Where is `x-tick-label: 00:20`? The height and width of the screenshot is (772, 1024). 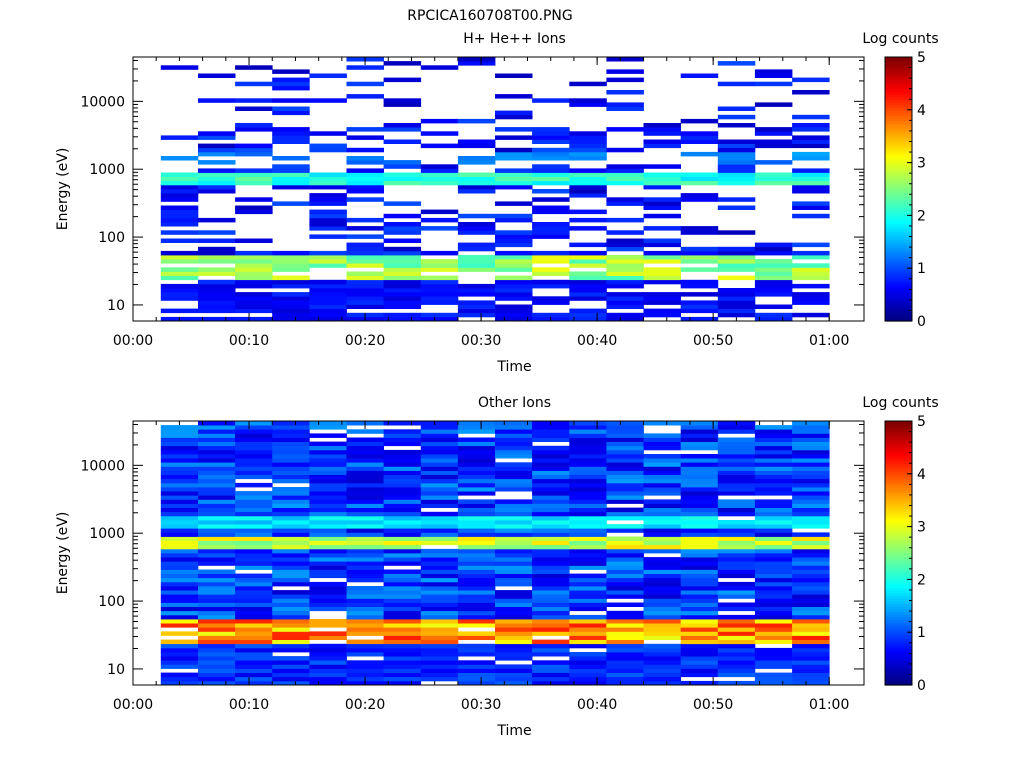 x-tick-label: 00:20 is located at coordinates (365, 341).